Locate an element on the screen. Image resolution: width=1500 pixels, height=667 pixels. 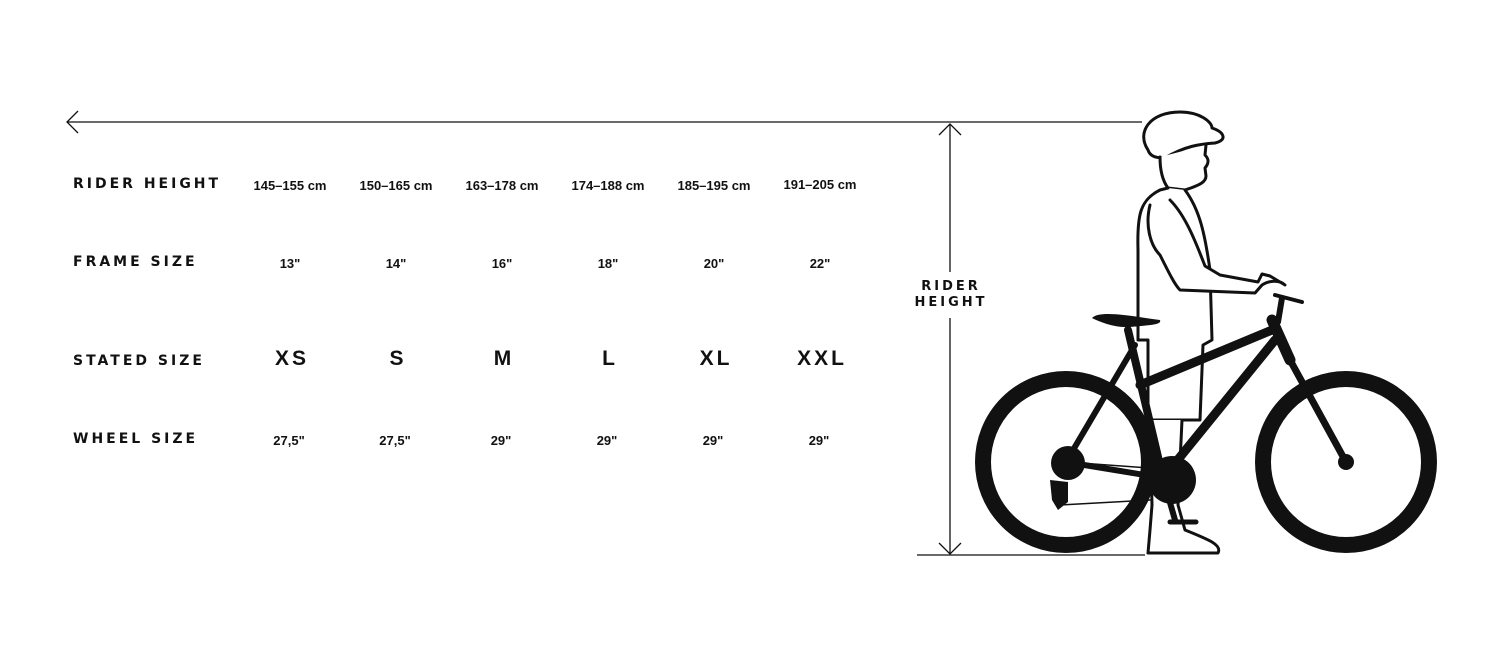
arrow-up-icon is located at coordinates (950, 129).